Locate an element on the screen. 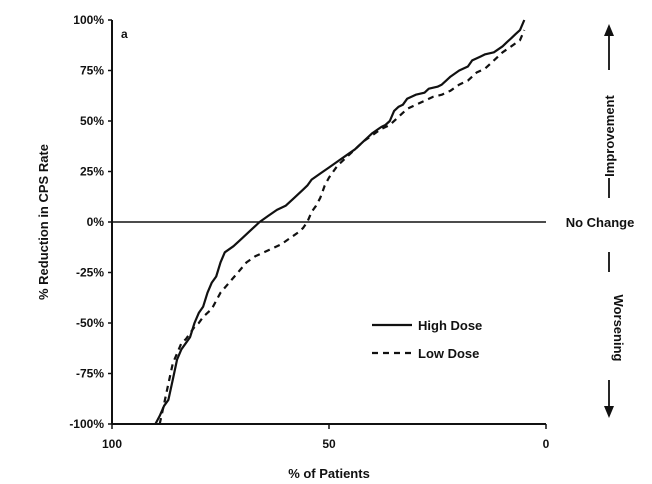 This screenshot has width=652, height=484. y-axis-title: % Reduction in CPS Rate is located at coordinates (43, 222).